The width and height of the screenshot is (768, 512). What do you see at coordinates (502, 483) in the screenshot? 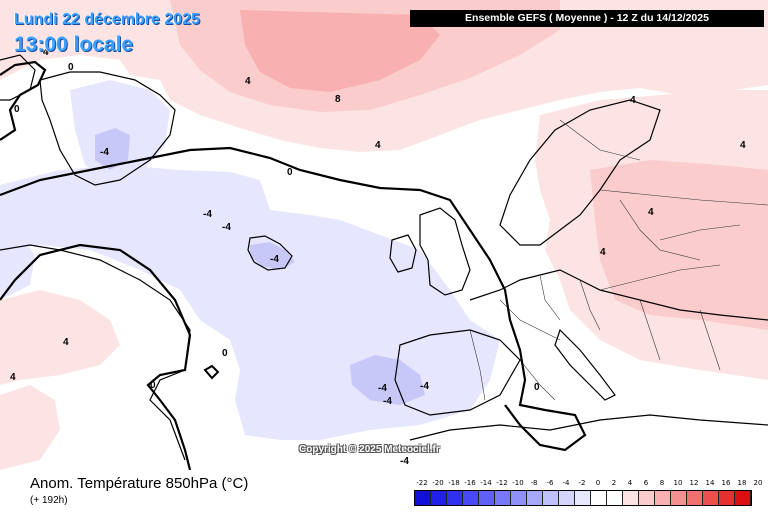
I see `legend-tick-label: -12` at bounding box center [502, 483].